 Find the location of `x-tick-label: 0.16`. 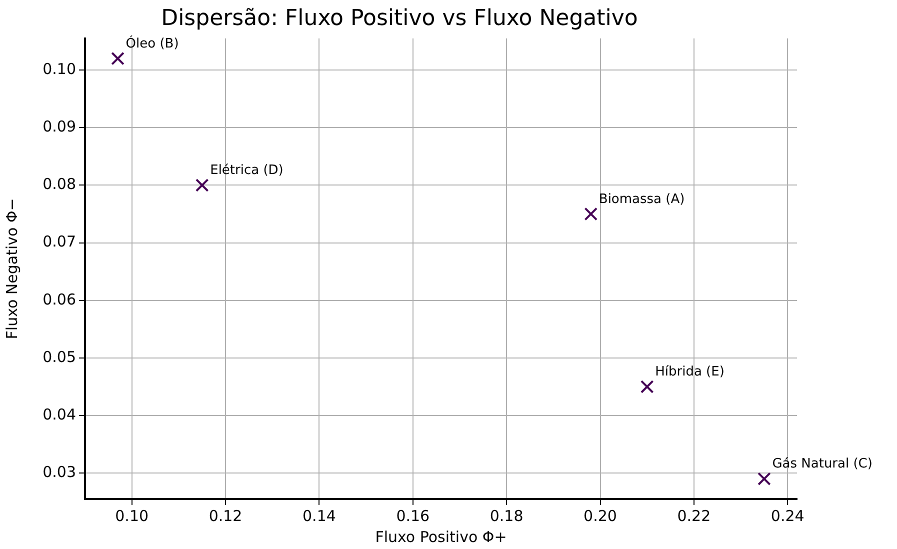

x-tick-label: 0.16 is located at coordinates (413, 515).